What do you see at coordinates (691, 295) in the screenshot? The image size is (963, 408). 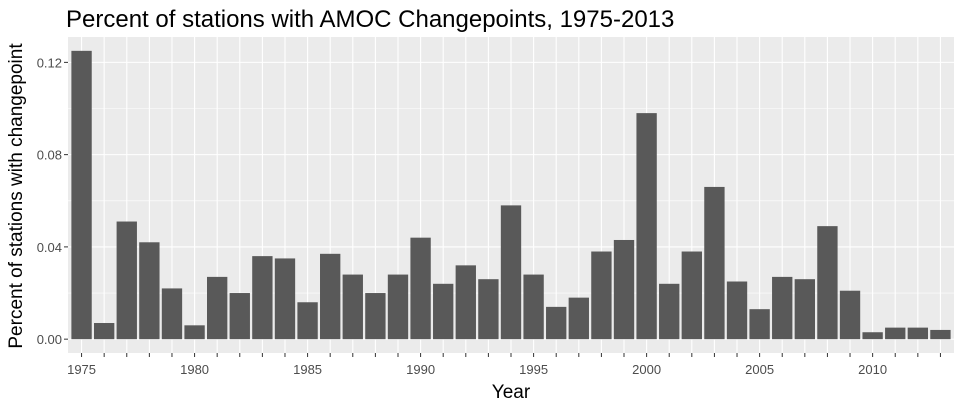 I see `bar-2002` at bounding box center [691, 295].